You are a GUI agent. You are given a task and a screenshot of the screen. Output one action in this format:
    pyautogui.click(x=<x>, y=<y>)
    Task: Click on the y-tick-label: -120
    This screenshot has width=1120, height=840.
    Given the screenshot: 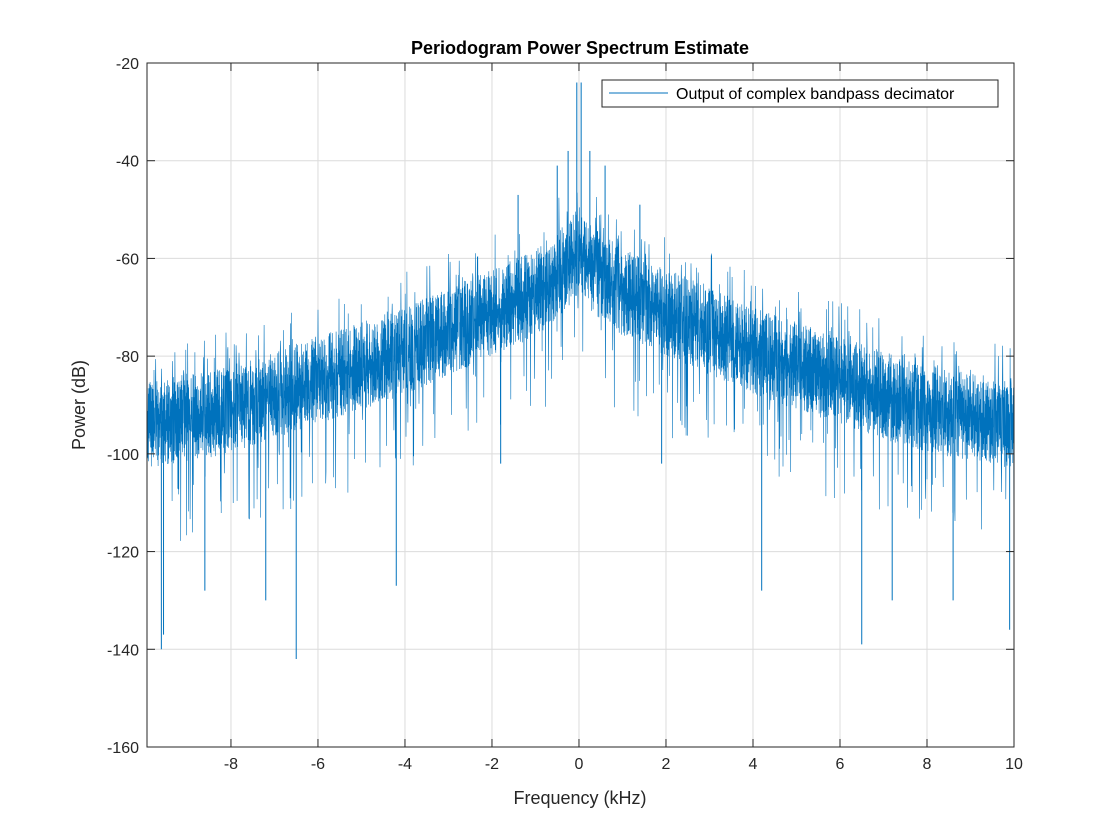 What is the action you would take?
    pyautogui.click(x=123, y=553)
    